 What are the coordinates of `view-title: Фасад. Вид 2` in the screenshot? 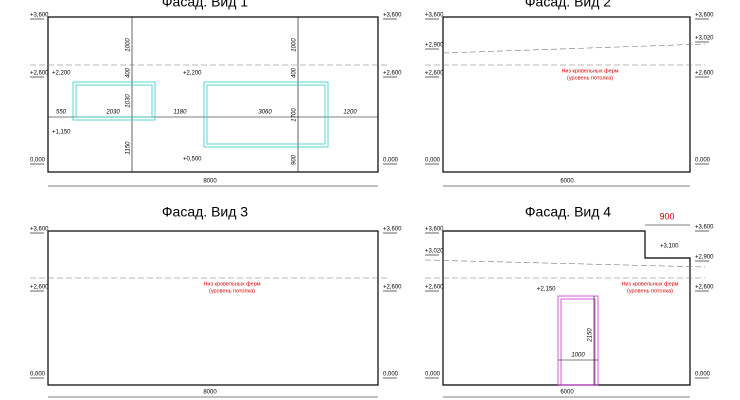 It's located at (568, 5).